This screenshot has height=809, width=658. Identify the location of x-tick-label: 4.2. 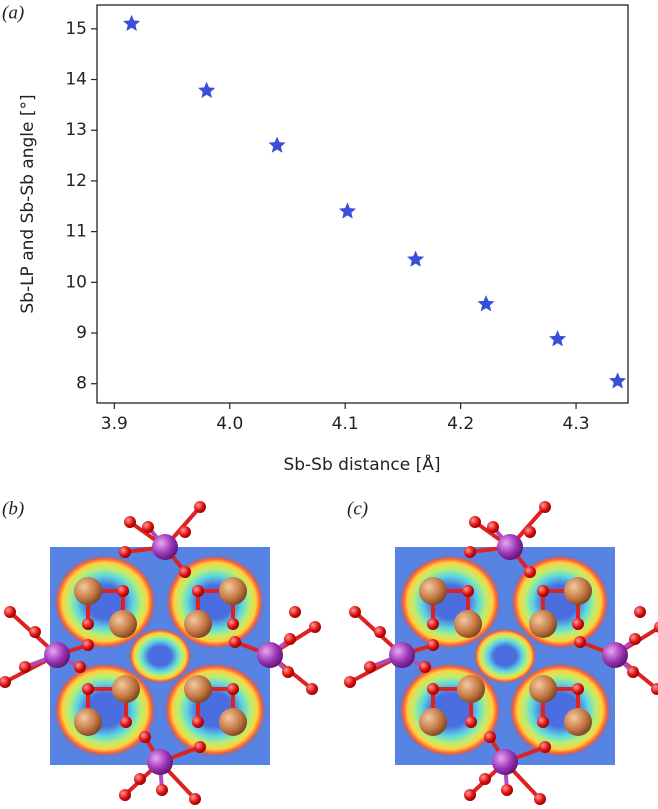
(460, 424).